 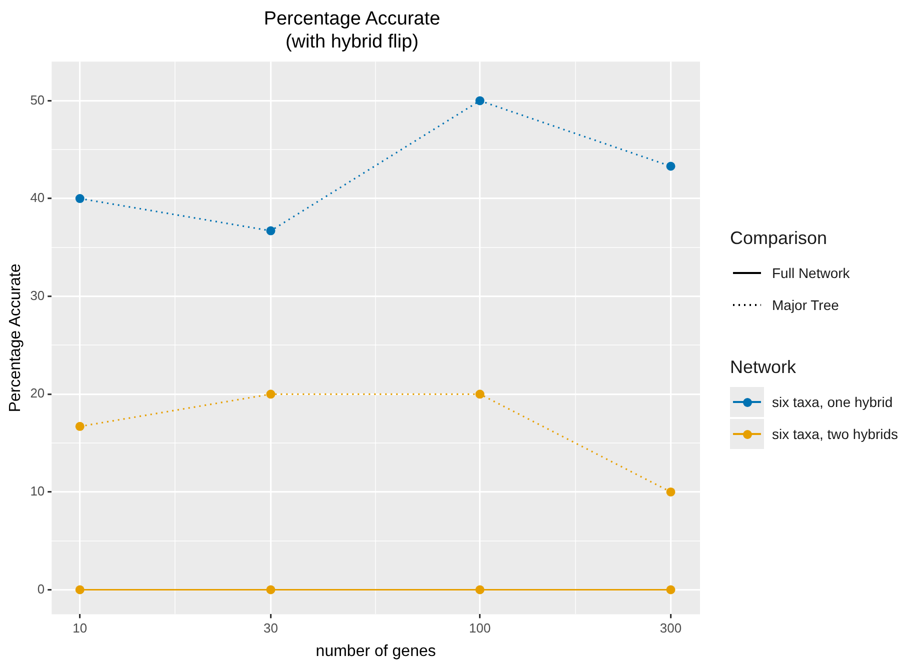 What do you see at coordinates (835, 434) in the screenshot?
I see `legend-label: six taxa, two hybrids` at bounding box center [835, 434].